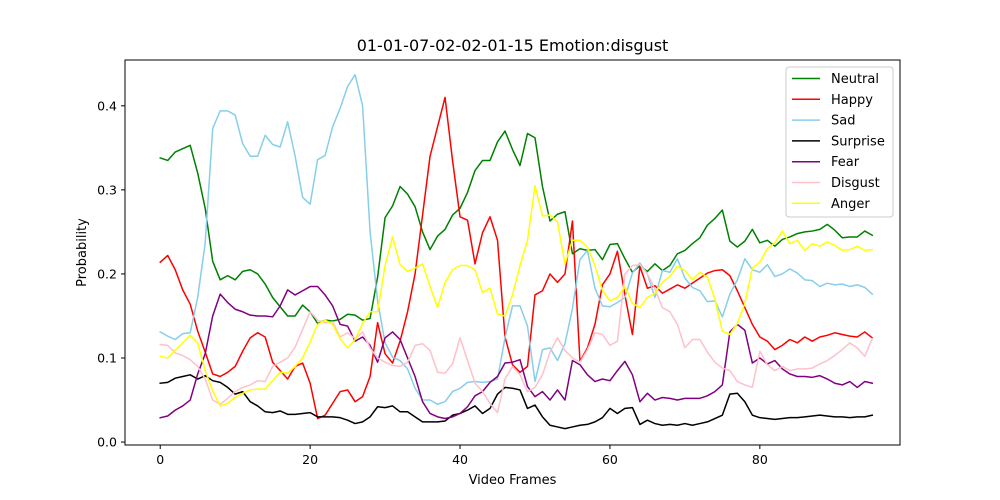 The image size is (1000, 500). I want to click on y-tick-label: 0.3, so click(107, 189).